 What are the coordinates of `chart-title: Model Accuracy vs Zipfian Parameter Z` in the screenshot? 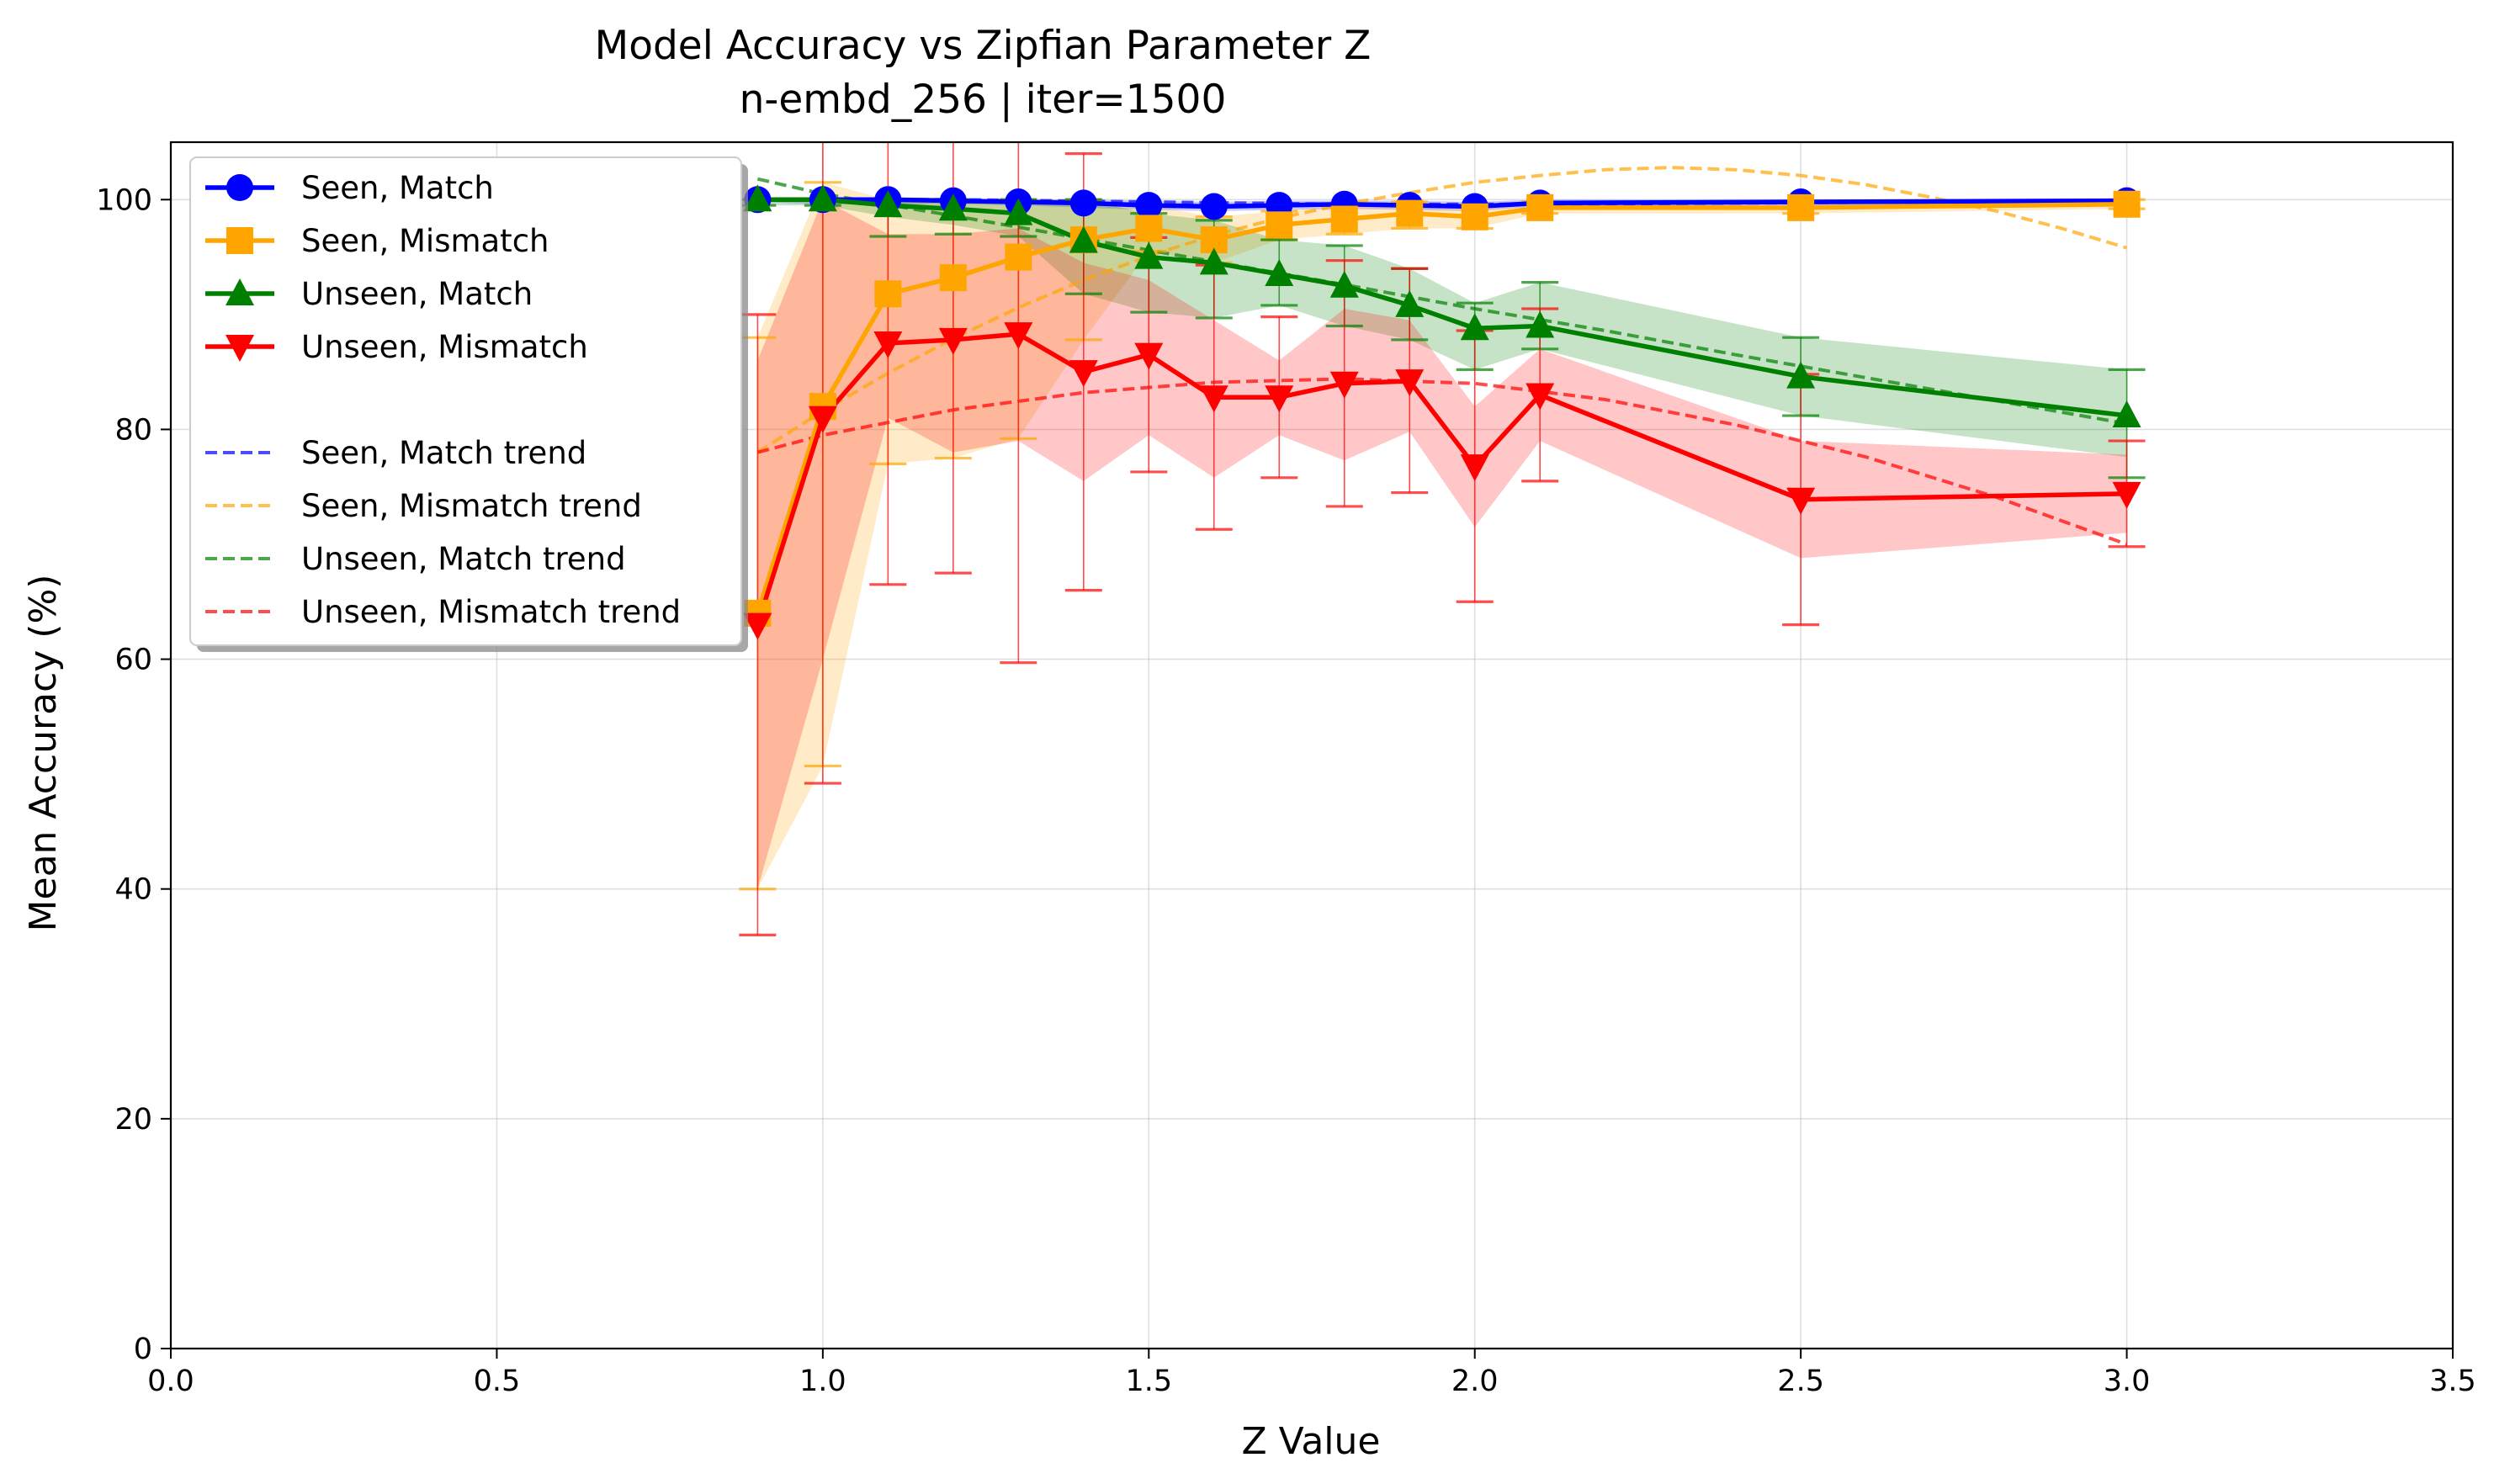 It's located at (983, 46).